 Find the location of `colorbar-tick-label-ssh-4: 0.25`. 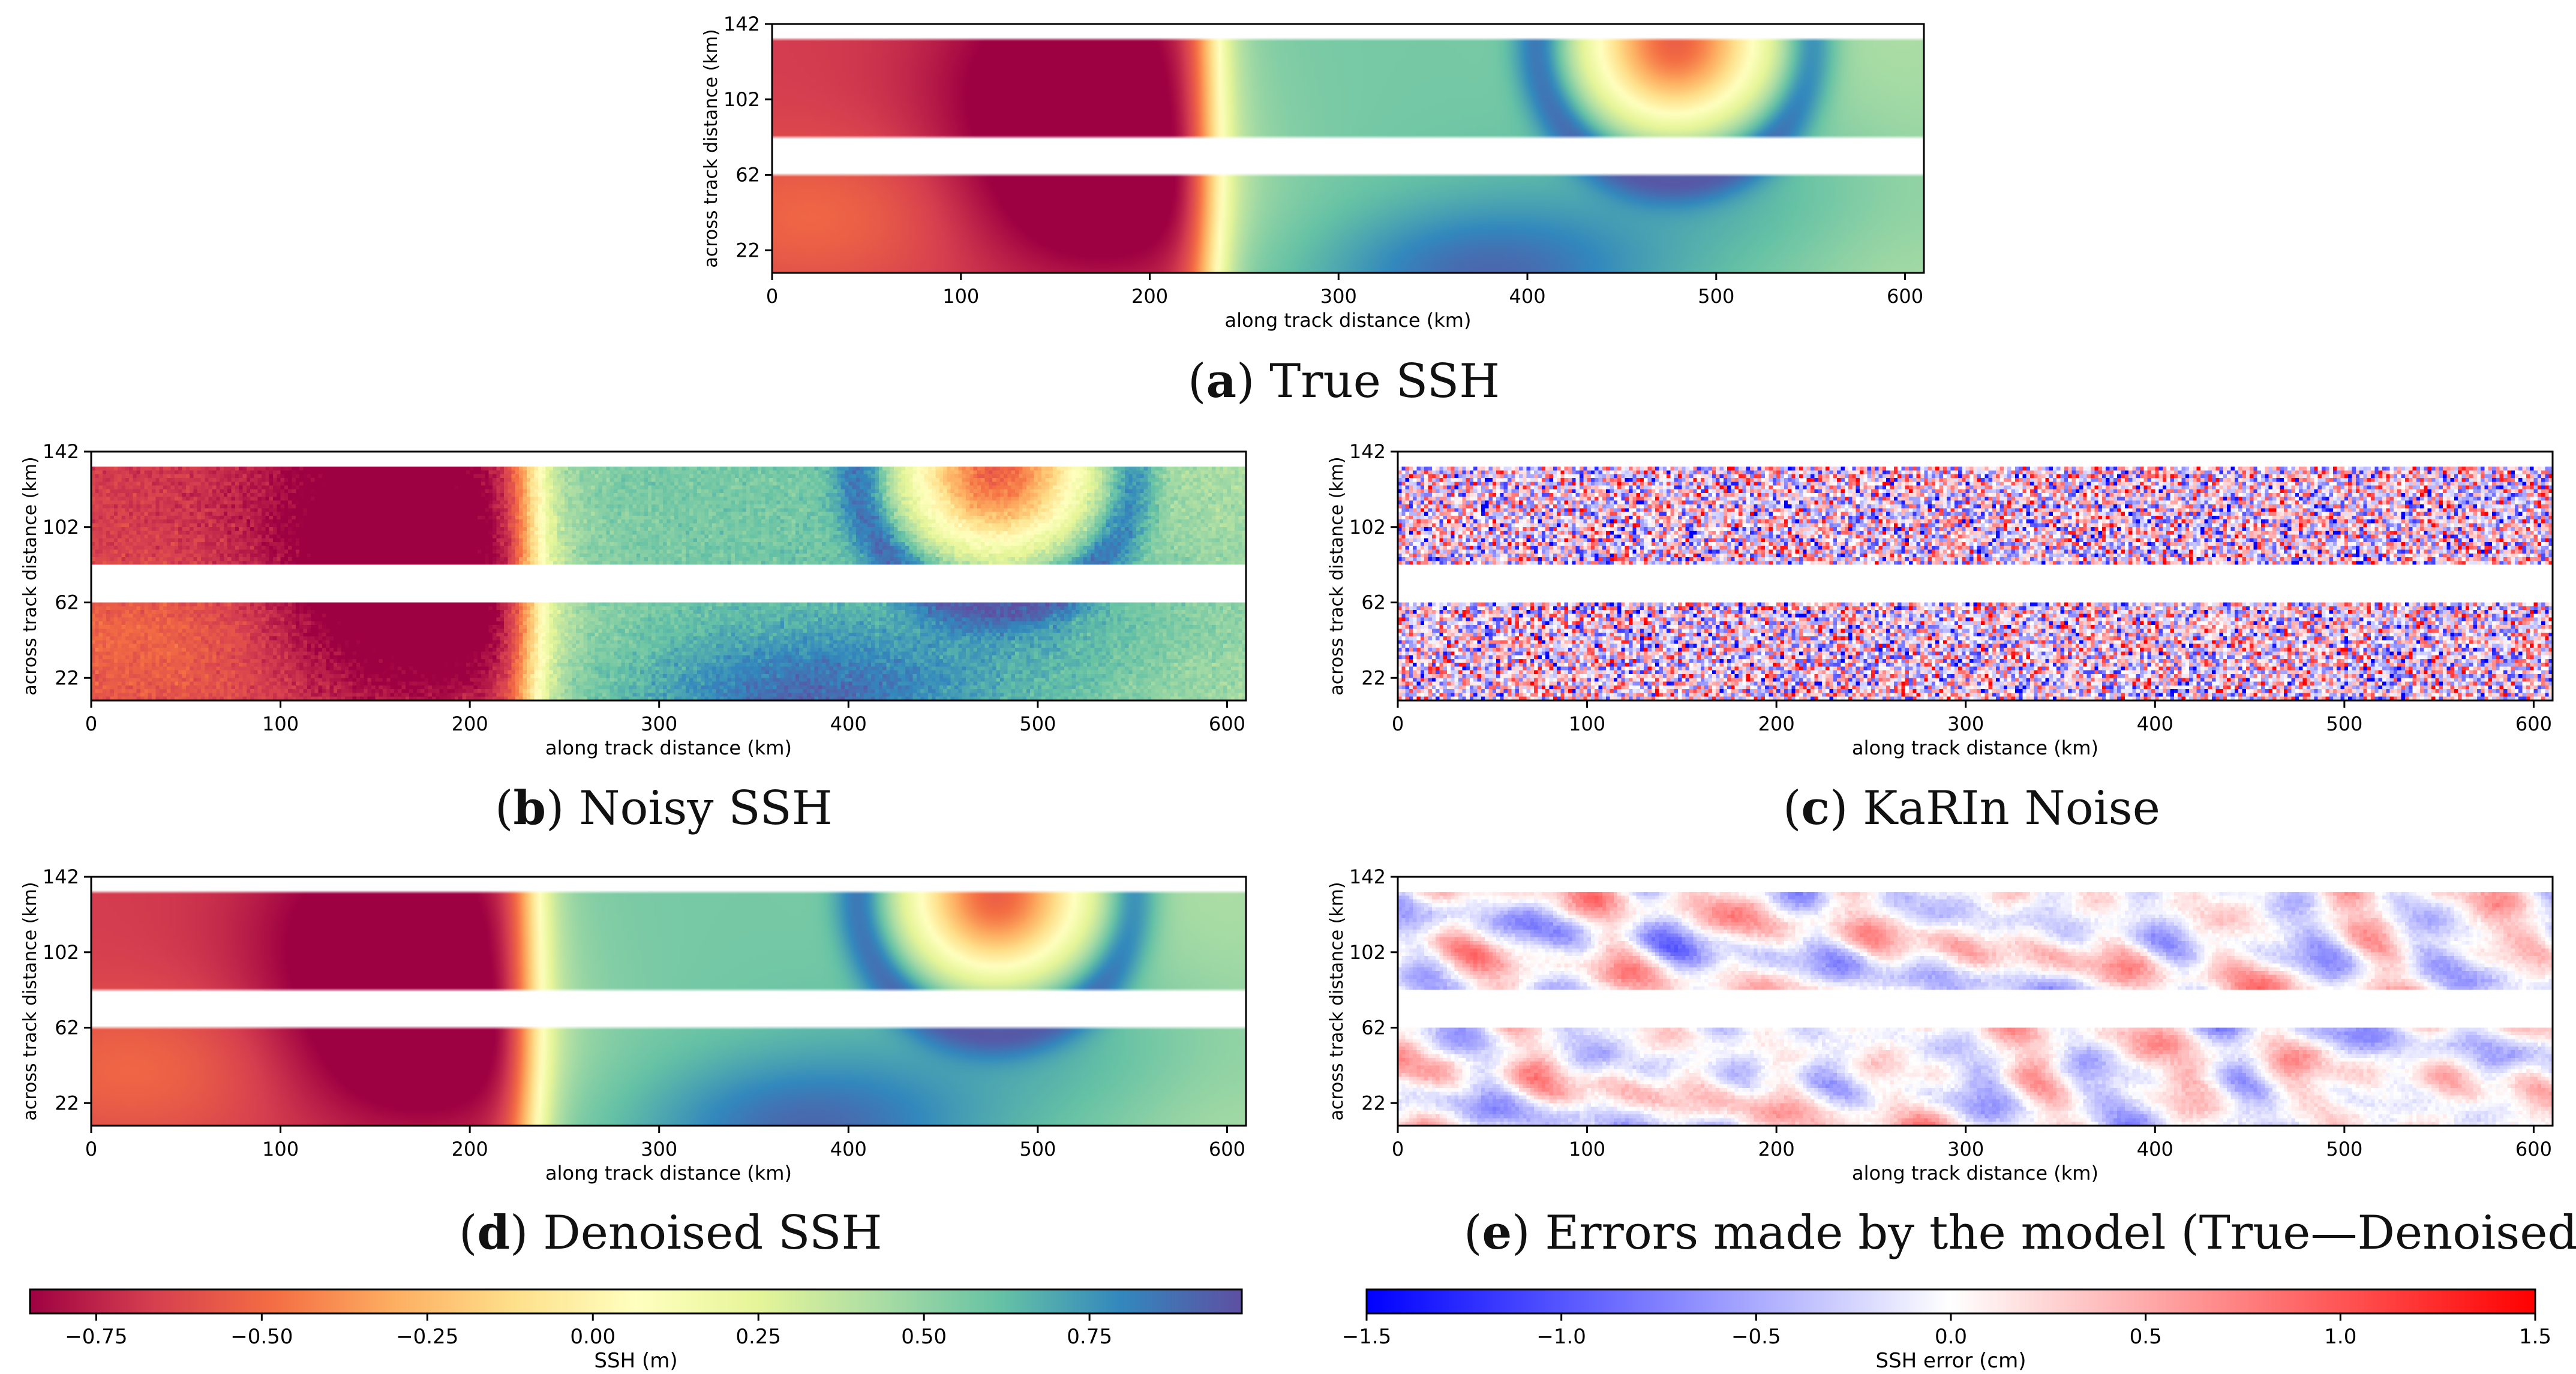

colorbar-tick-label-ssh-4: 0.25 is located at coordinates (758, 1337).